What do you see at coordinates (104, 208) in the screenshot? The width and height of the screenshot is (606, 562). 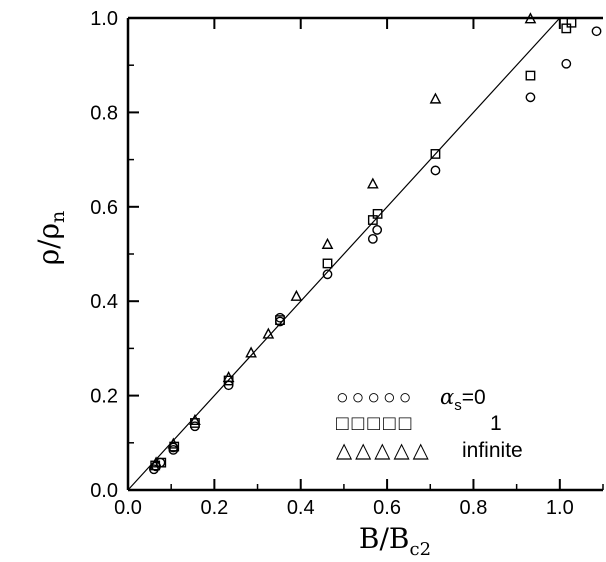 I see `y-tick-label: 0.6` at bounding box center [104, 208].